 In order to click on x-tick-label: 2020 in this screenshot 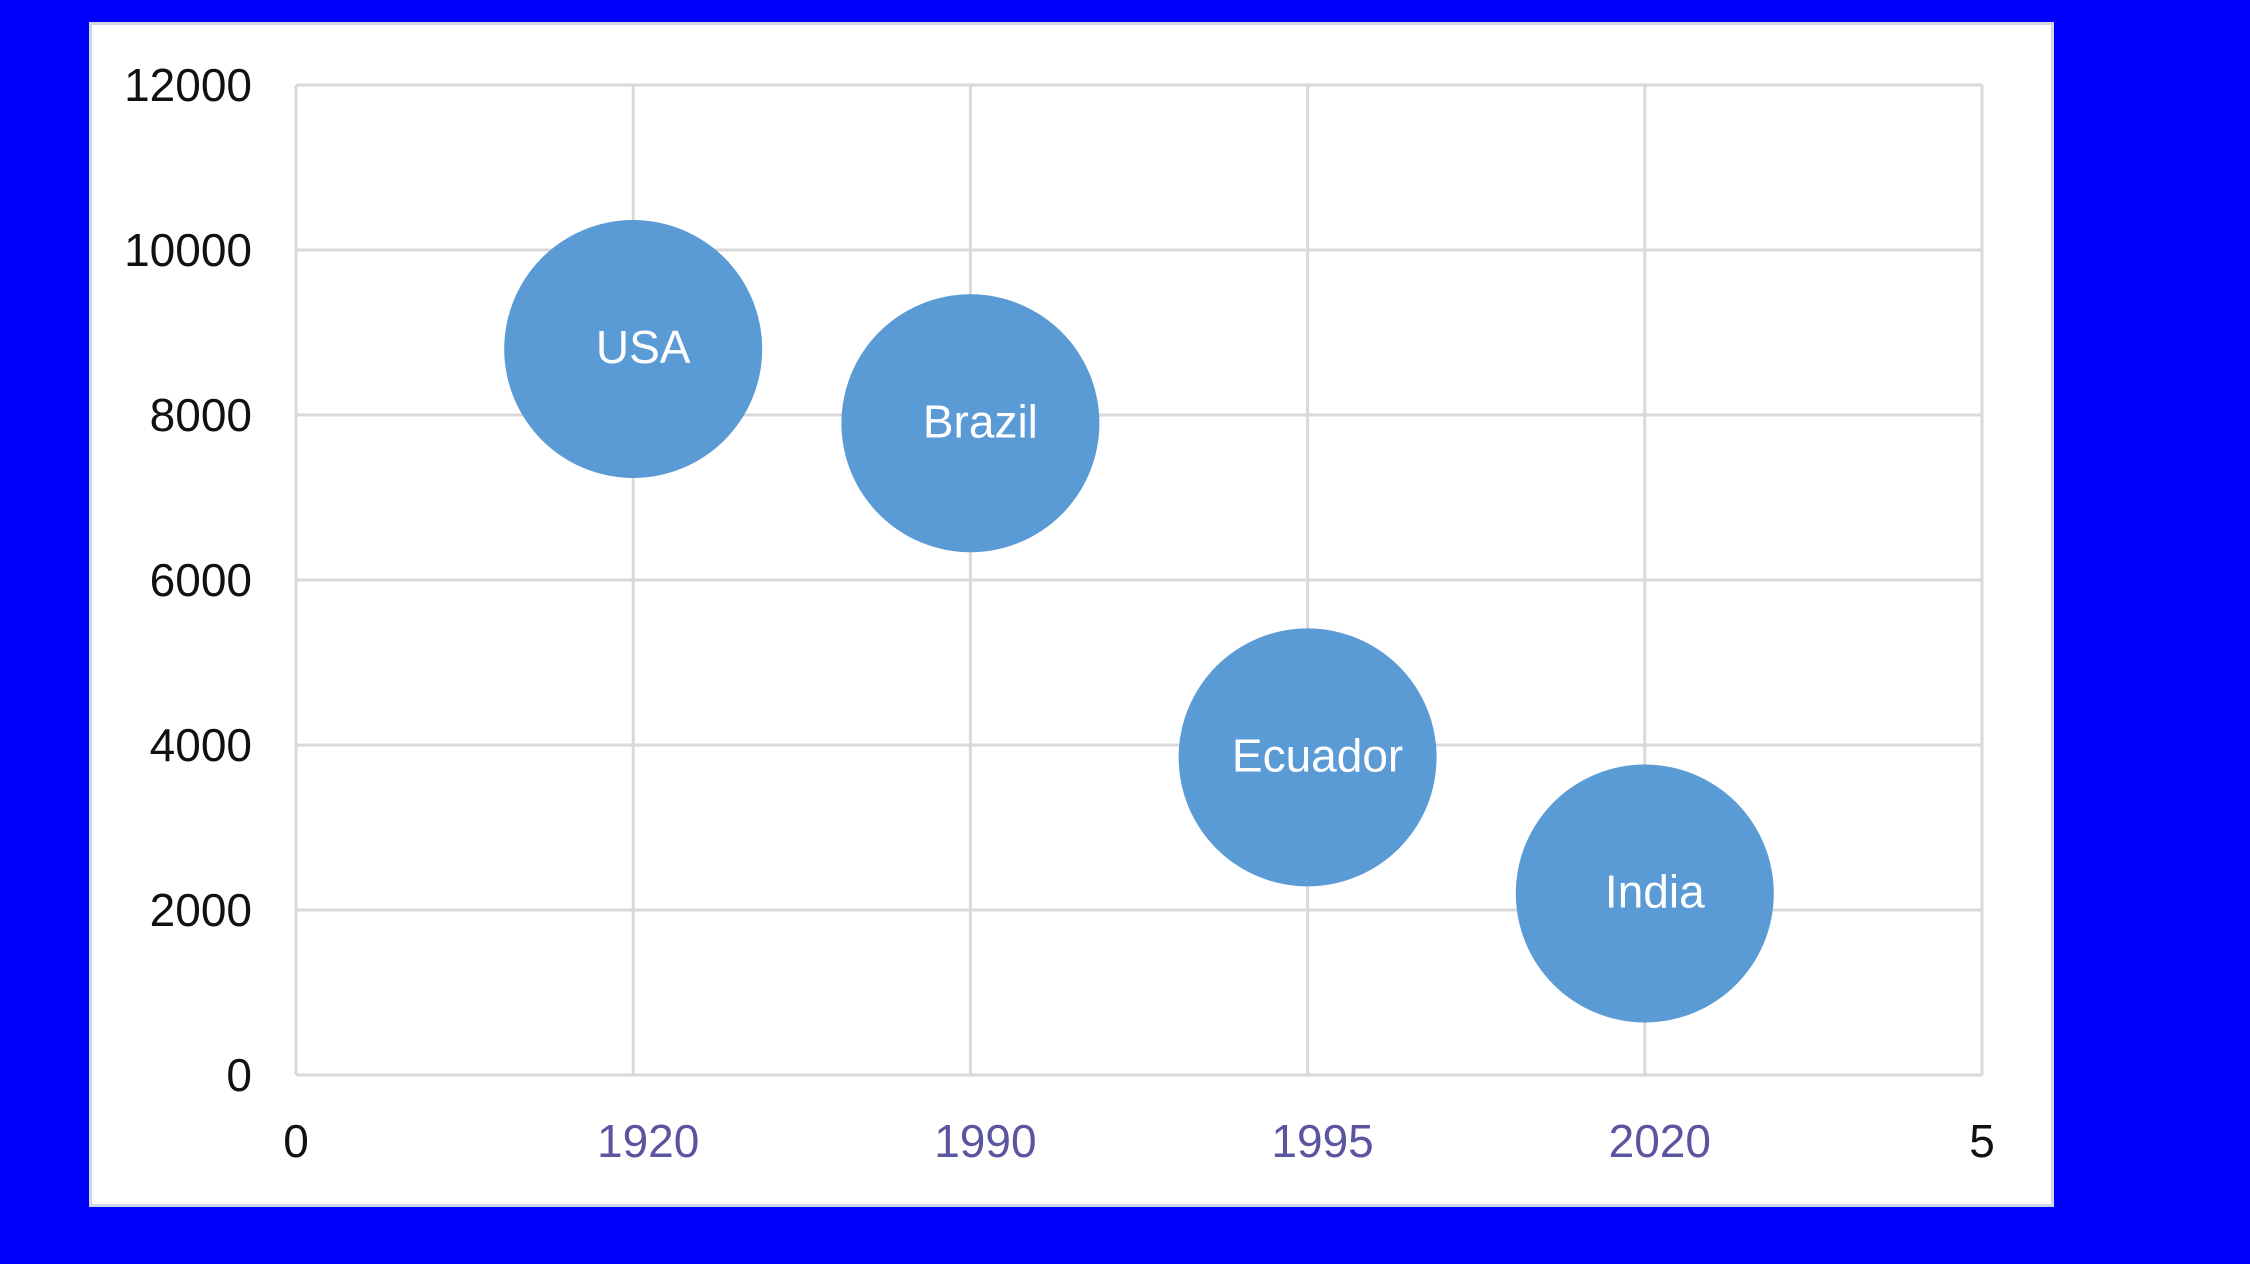, I will do `click(1660, 1141)`.